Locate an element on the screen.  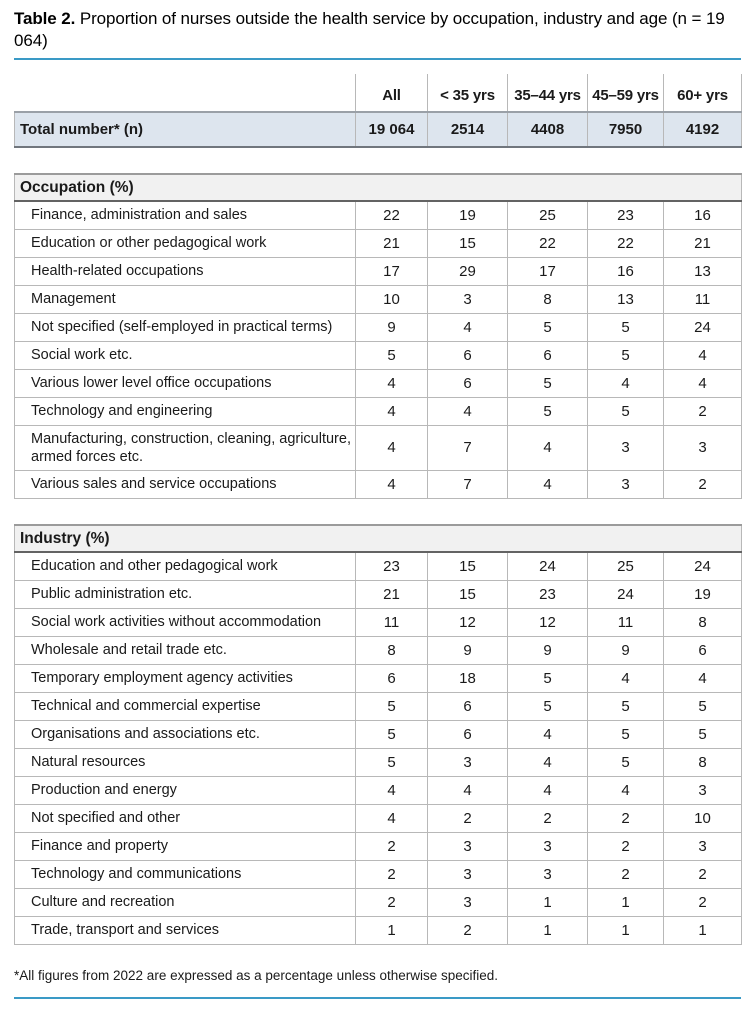
row-label: Various sales and service occupations is located at coordinates (185, 484).